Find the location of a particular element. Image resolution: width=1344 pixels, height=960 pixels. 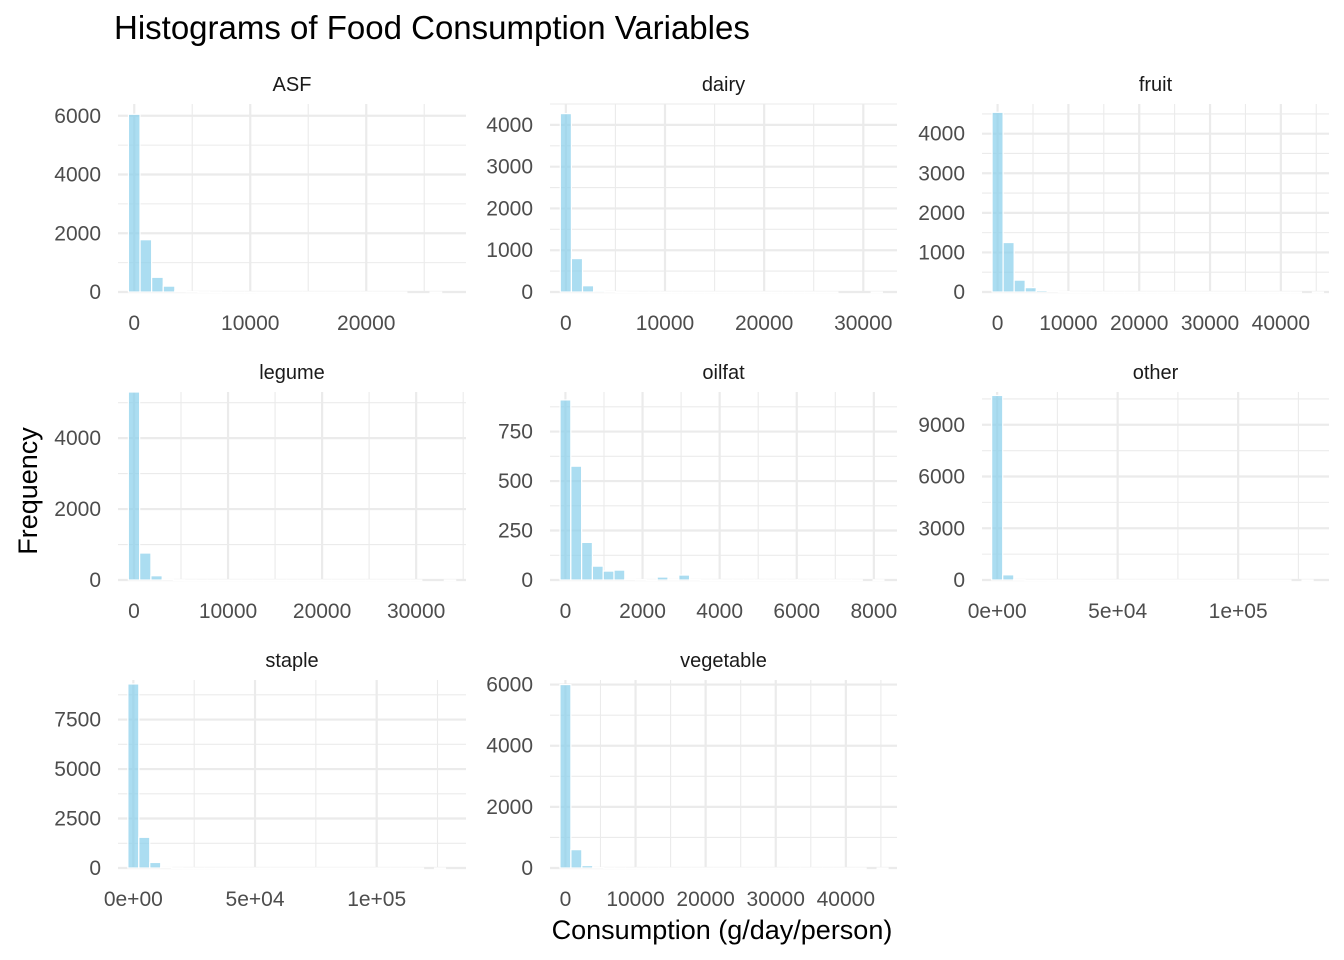

panel-label-asf: ASF is located at coordinates (292, 85).